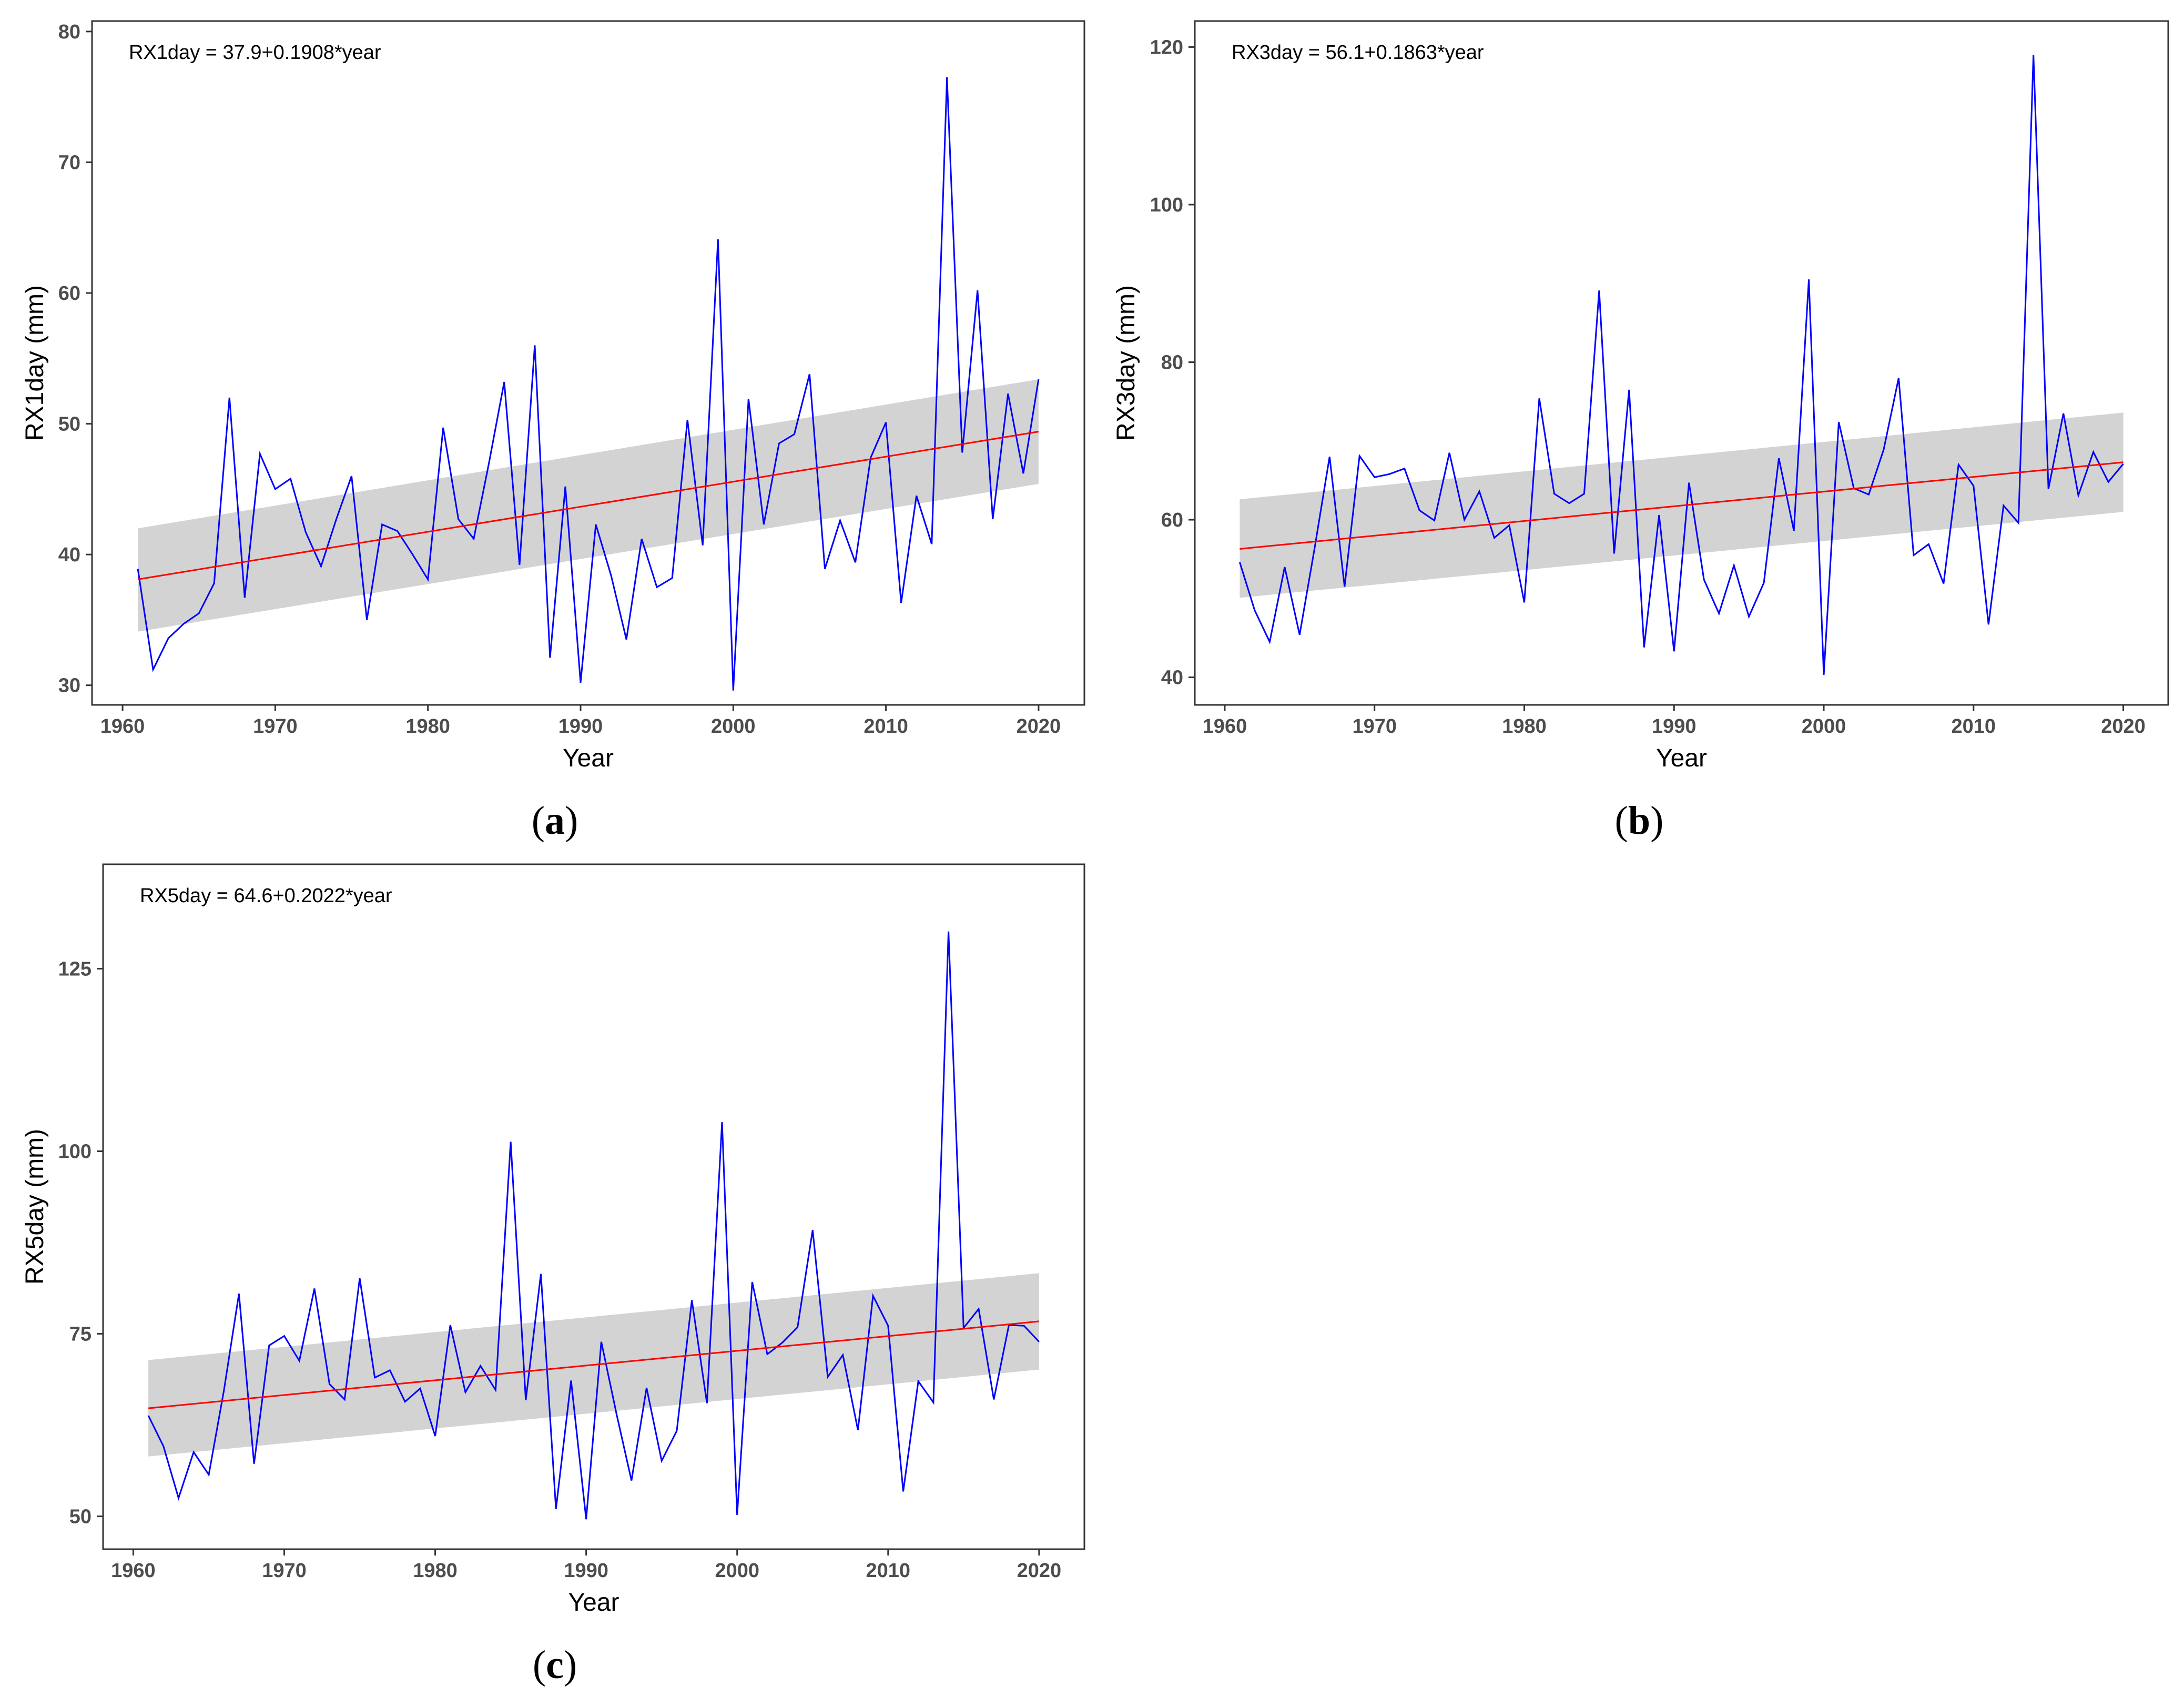 This screenshot has height=1697, width=2184. I want to click on x-tick-label: 2010, so click(888, 1571).